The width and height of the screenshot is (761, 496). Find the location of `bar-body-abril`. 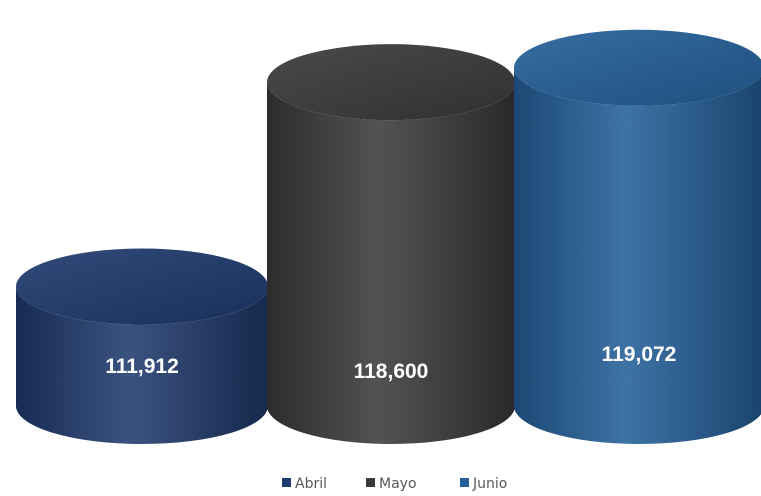

bar-body-abril is located at coordinates (142, 365).